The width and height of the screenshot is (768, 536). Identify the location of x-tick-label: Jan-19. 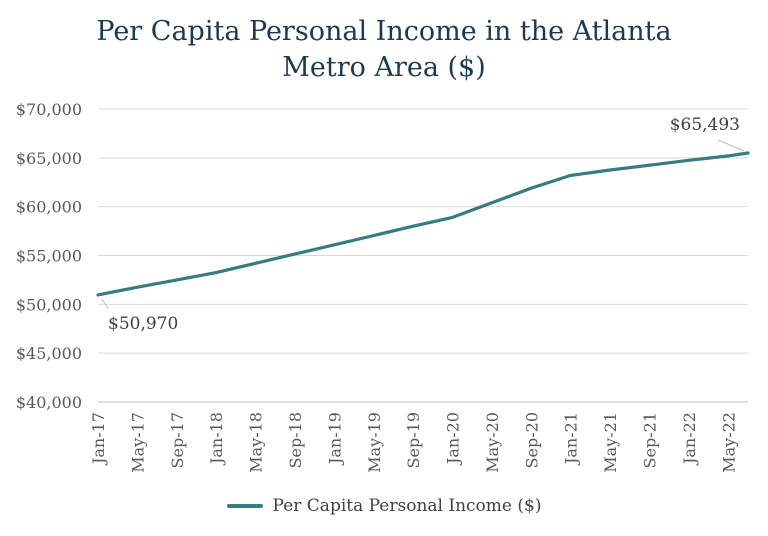
(334, 439).